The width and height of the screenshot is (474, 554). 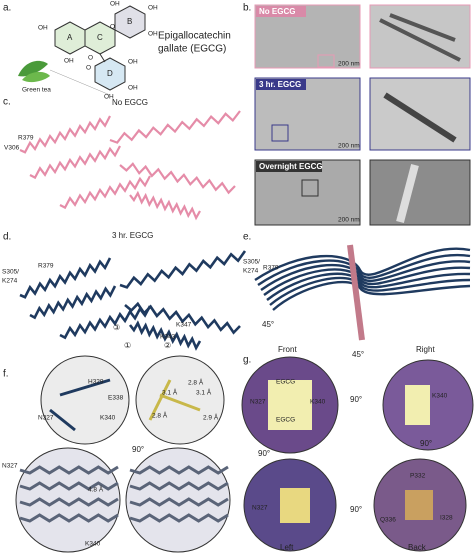 What do you see at coordinates (192, 49) in the screenshot?
I see `title: gallate (EGCG)` at bounding box center [192, 49].